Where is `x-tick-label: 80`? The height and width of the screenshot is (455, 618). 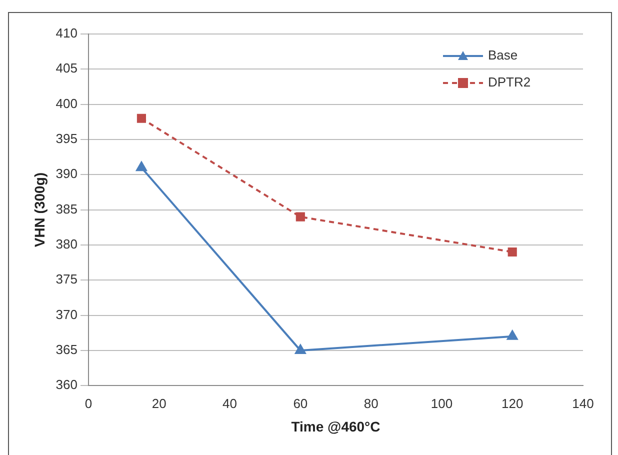 x-tick-label: 80 is located at coordinates (371, 403).